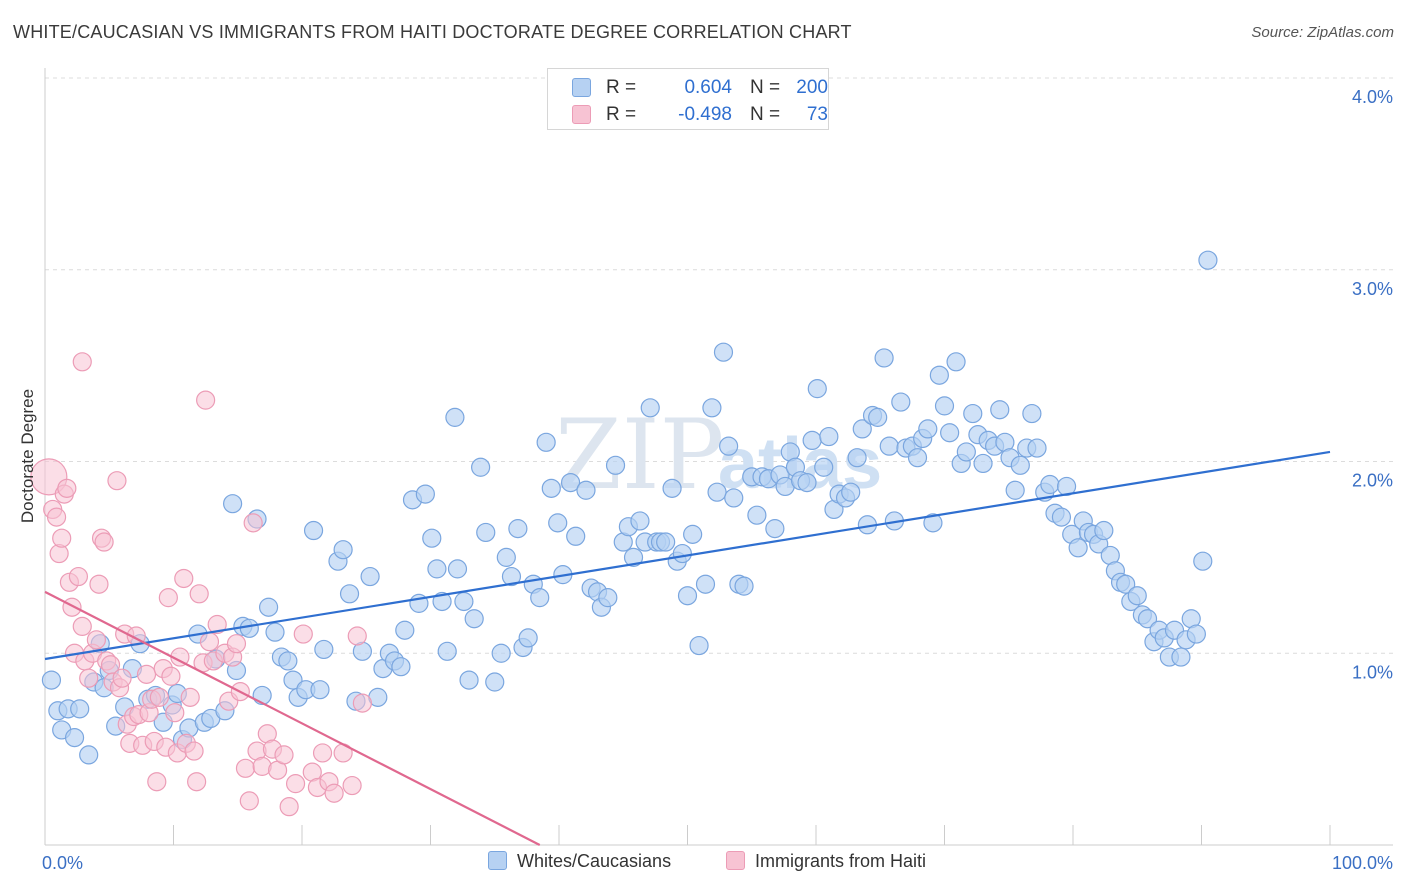 The image size is (1406, 892). Describe the element at coordinates (817, 114) in the screenshot. I see `legend-n-value: 73` at that location.